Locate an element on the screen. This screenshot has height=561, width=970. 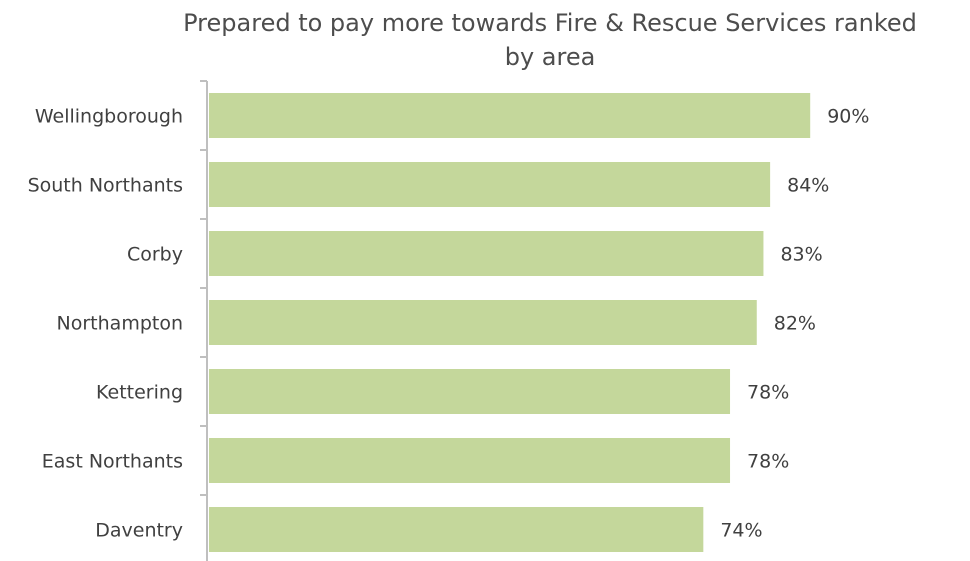
bar-east-northants is located at coordinates (470, 460).